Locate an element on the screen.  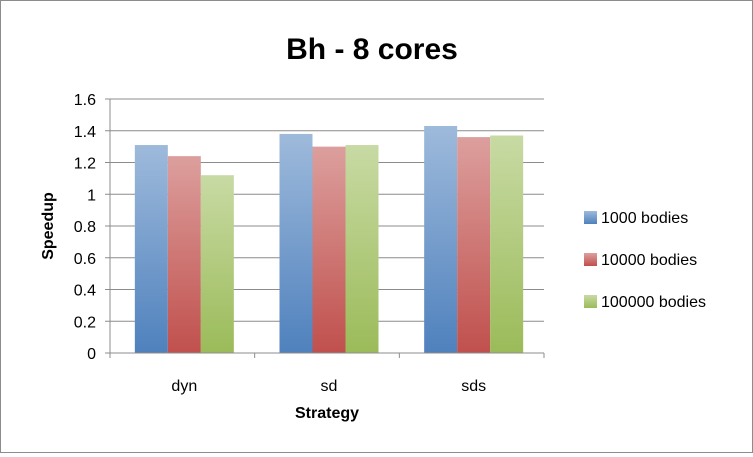
y-tick-label: 1.6 is located at coordinates (85, 100).